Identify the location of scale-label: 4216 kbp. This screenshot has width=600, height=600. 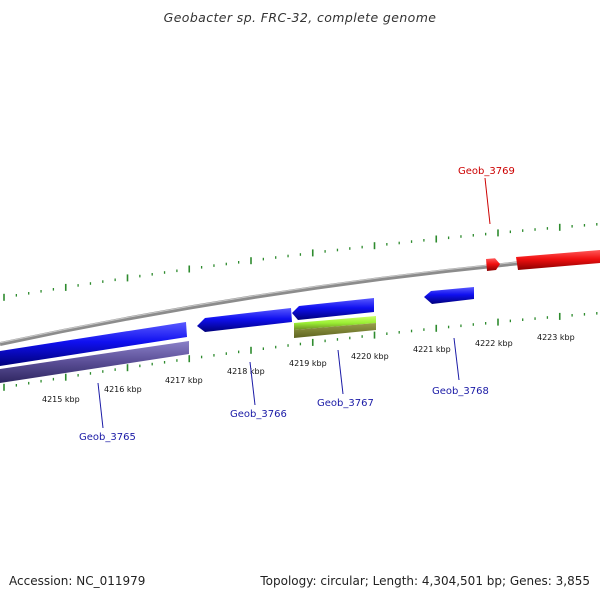
(123, 389).